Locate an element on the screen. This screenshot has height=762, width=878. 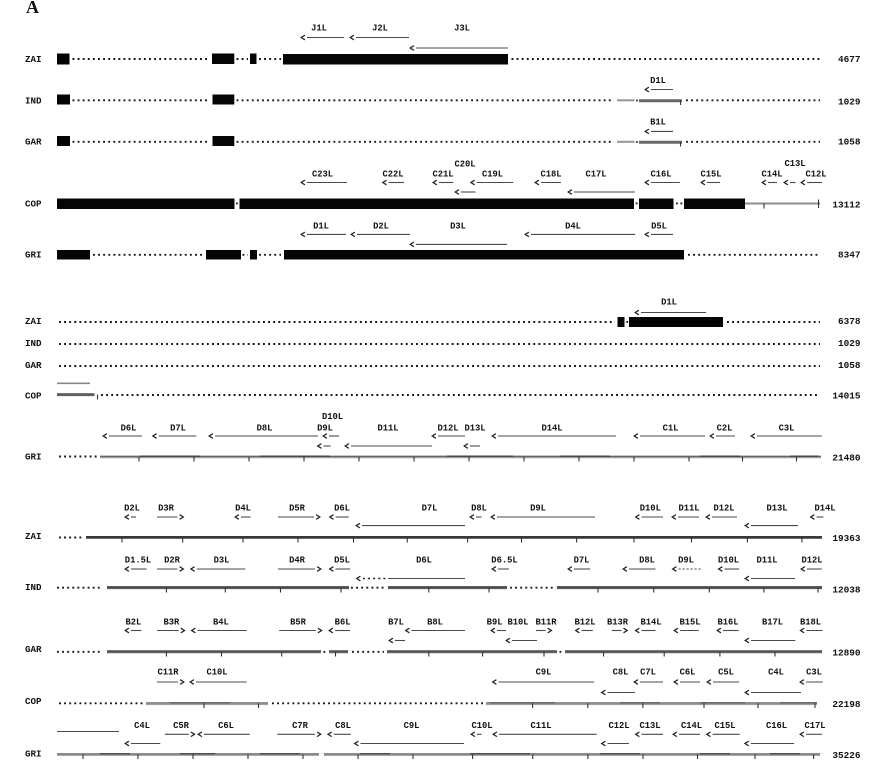
svg-text: B18L is located at coordinates (810, 623).